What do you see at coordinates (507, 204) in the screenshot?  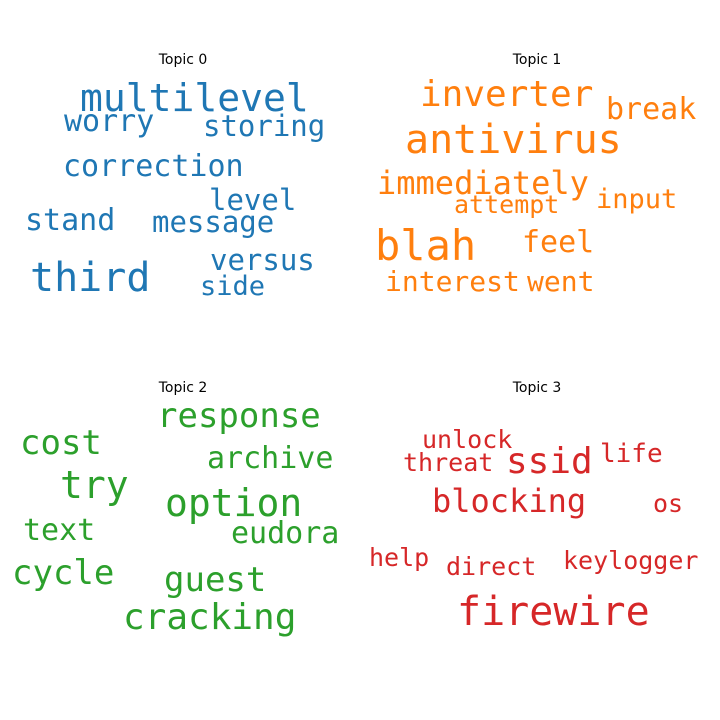 I see `word: attempt` at bounding box center [507, 204].